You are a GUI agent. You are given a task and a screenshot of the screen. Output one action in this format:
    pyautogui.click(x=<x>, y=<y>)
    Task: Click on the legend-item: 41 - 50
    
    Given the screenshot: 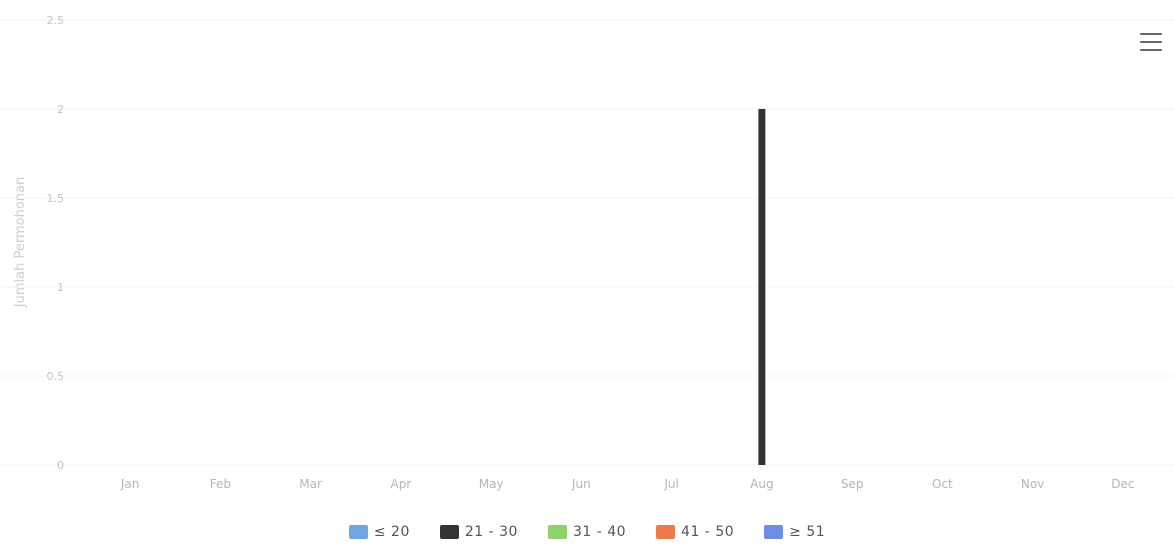 What is the action you would take?
    pyautogui.click(x=695, y=532)
    